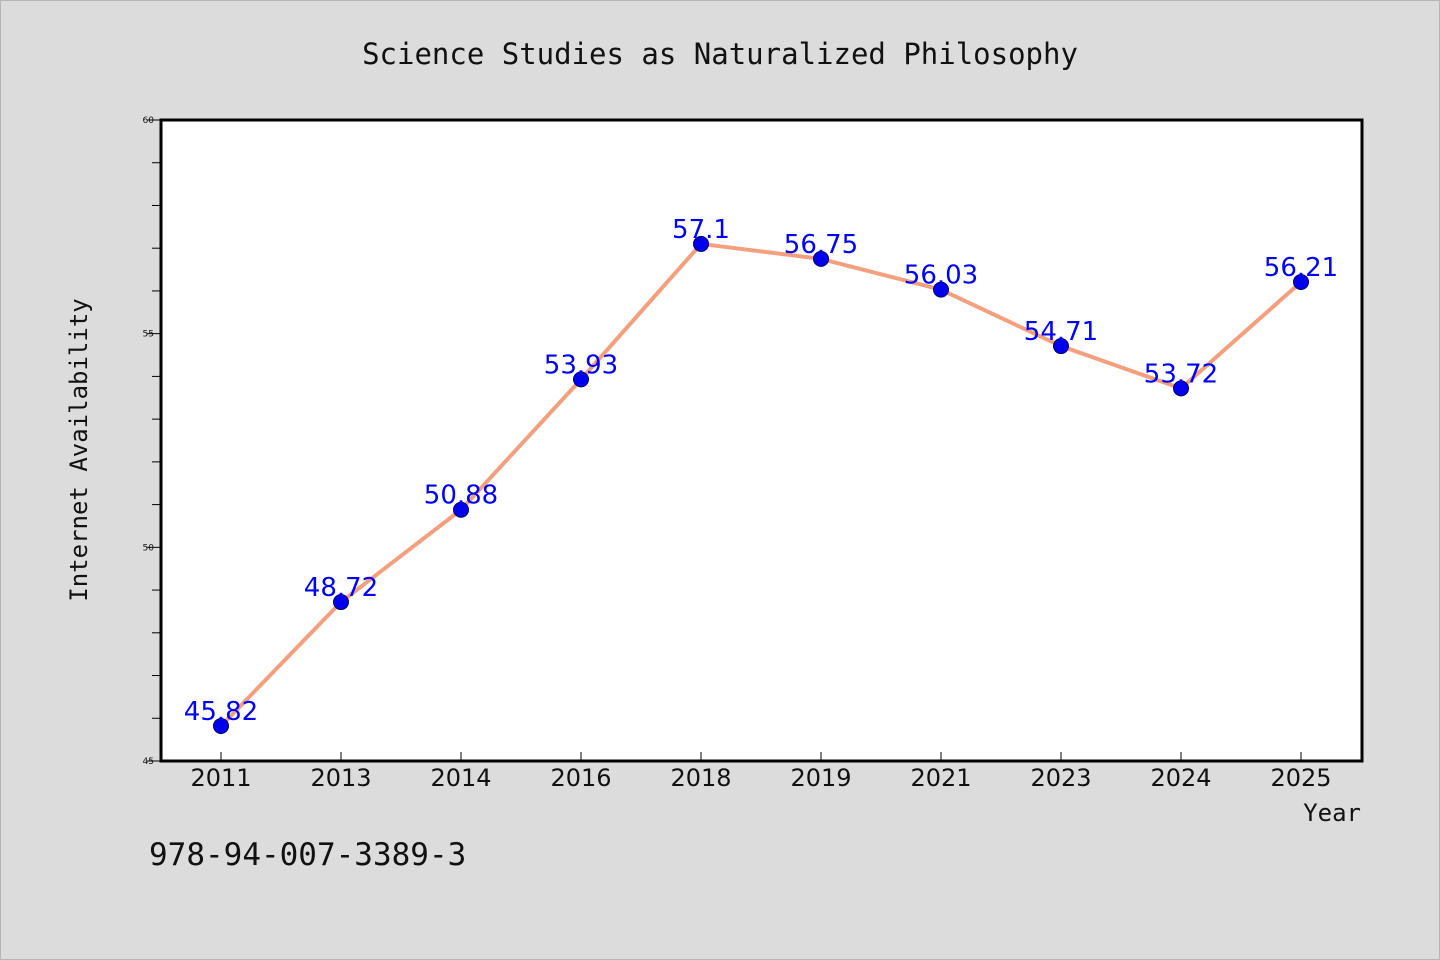 This screenshot has width=1440, height=960. Describe the element at coordinates (148, 335) in the screenshot. I see `y-tick-label: 55` at that location.